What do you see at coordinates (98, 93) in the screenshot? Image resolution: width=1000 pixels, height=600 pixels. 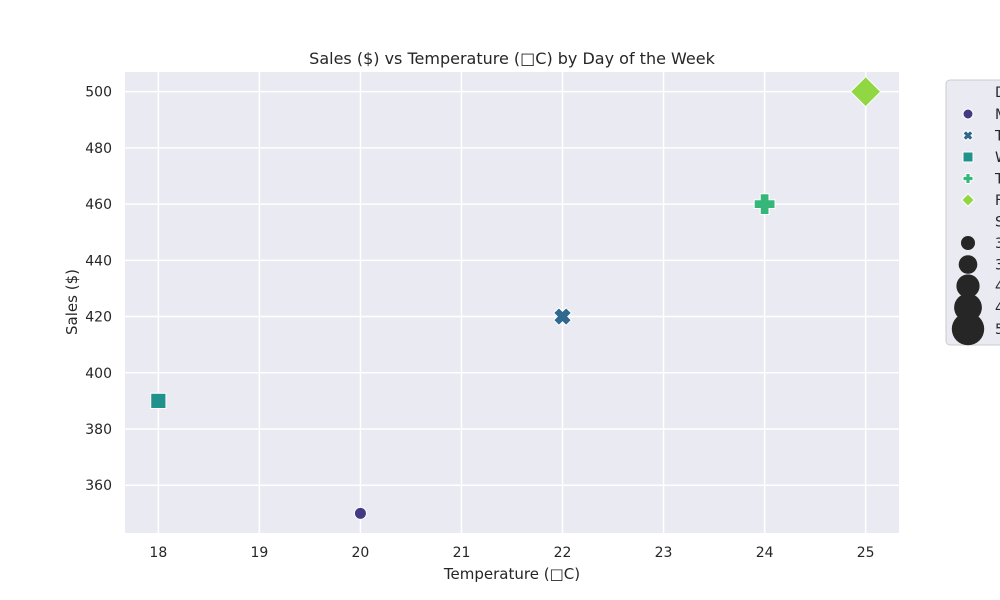 I see `y-tick-label: 500` at bounding box center [98, 93].